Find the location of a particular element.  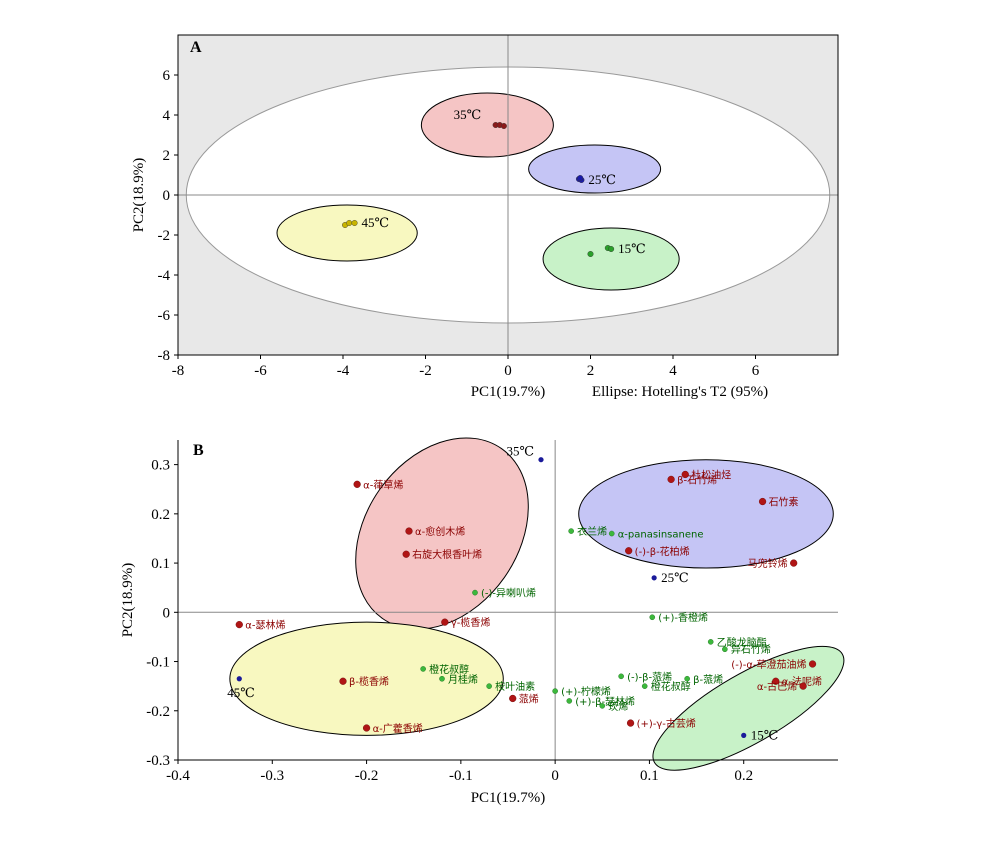

x-tick-label: -4 is located at coordinates (343, 371).